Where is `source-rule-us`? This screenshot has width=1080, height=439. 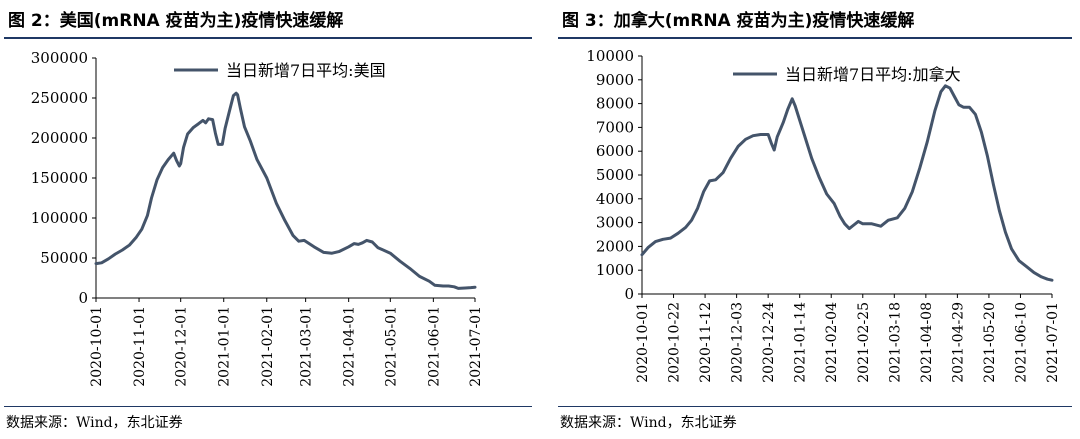 source-rule-us is located at coordinates (268, 406).